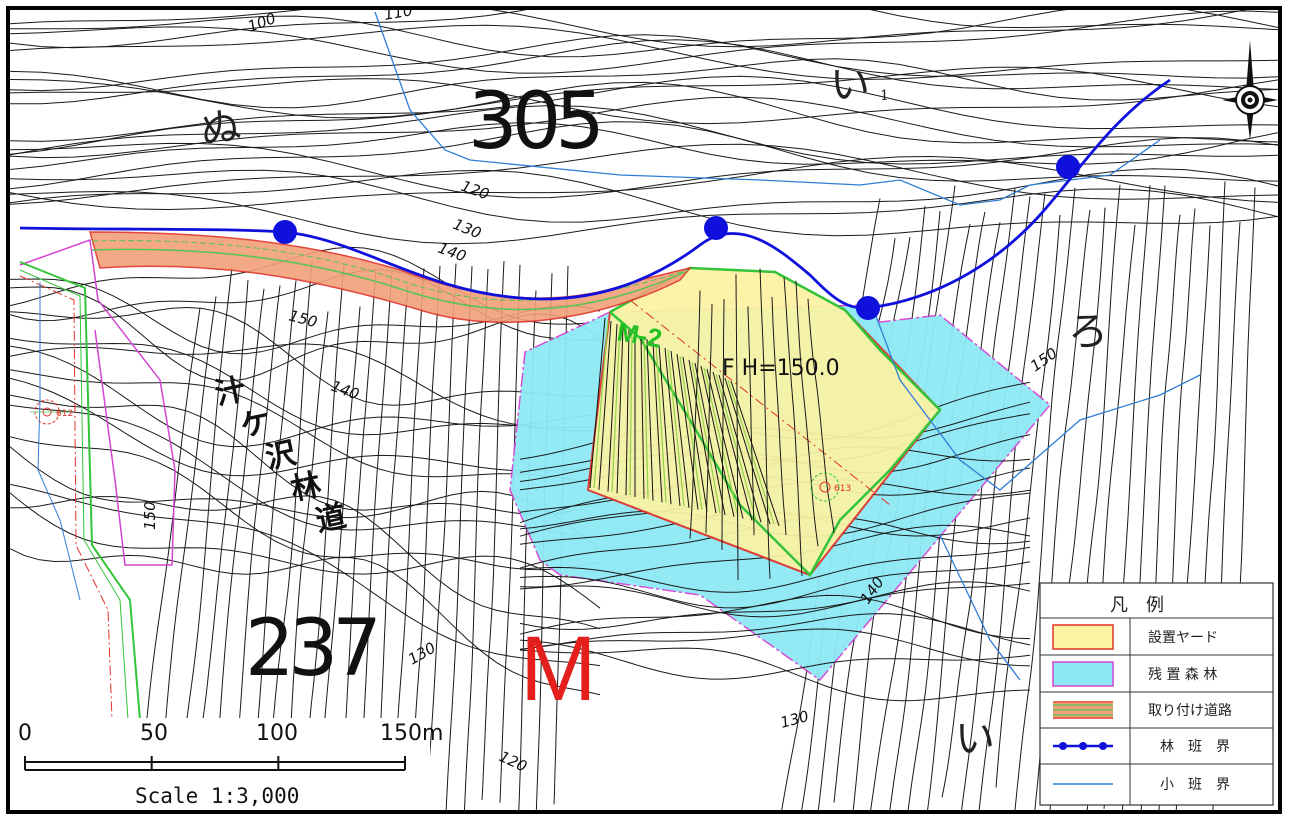 The image size is (1289, 818). What do you see at coordinates (217, 796) in the screenshot?
I see `scale-caption: Scale 1:3,000` at bounding box center [217, 796].